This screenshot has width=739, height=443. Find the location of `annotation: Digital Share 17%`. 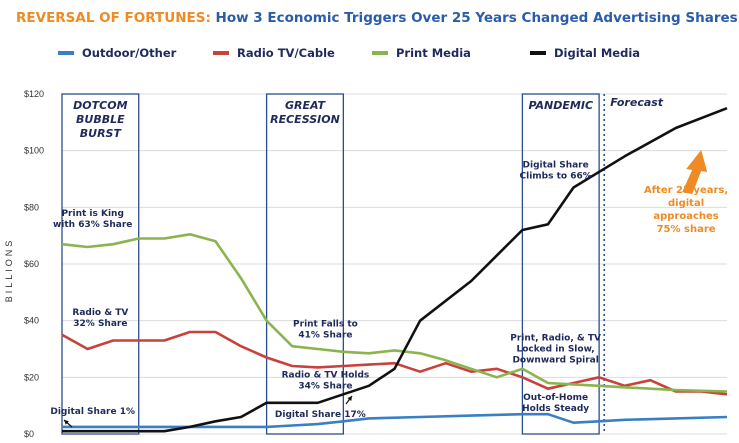

annotation: Digital Share 17% is located at coordinates (320, 415).